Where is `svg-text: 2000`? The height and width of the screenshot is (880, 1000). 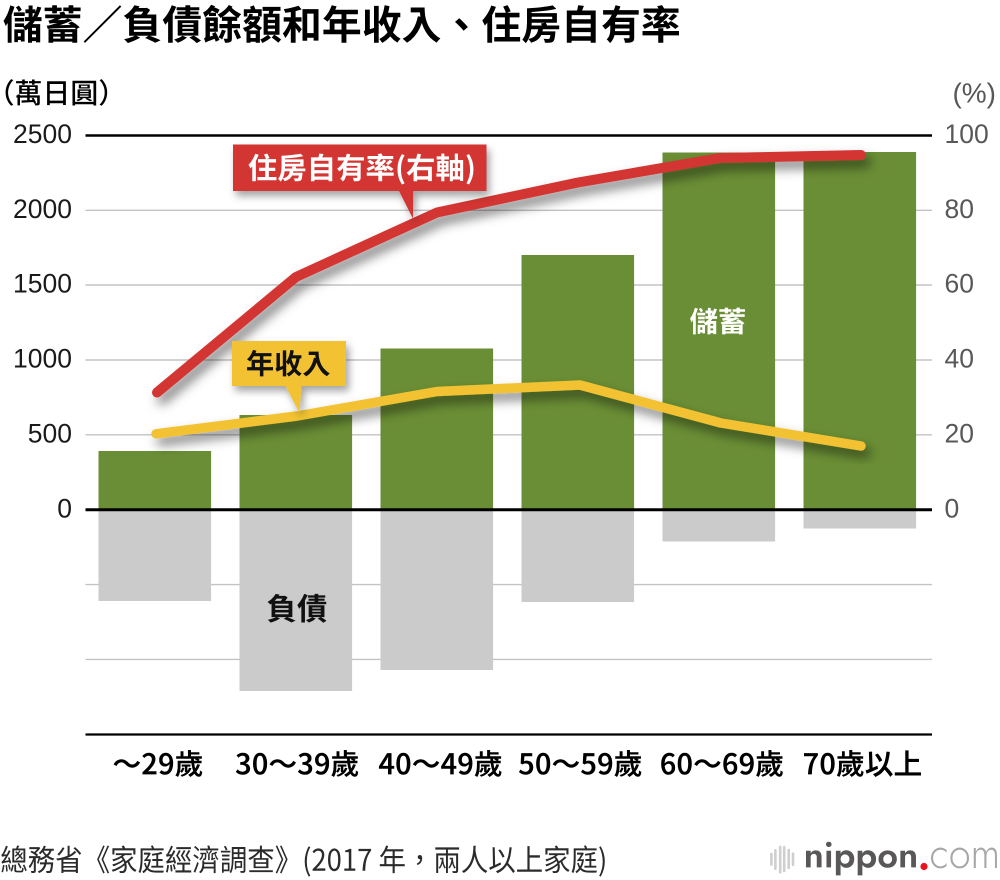
svg-text: 2000 is located at coordinates (42, 209).